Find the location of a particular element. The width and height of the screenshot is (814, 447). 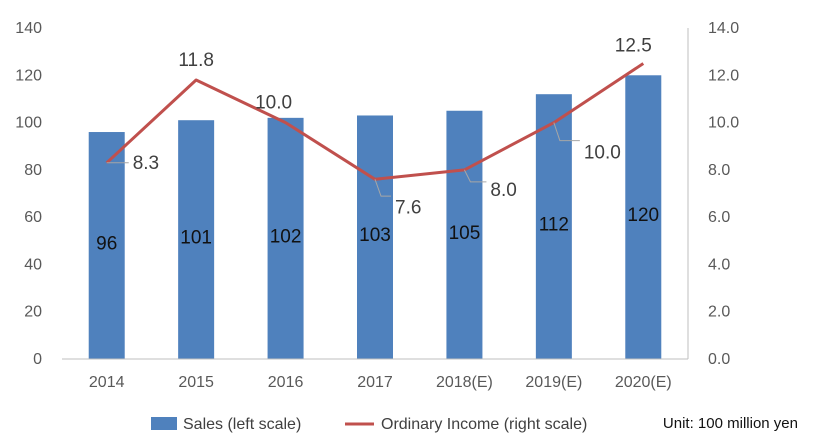

x-tick-label: 2014 is located at coordinates (107, 382).